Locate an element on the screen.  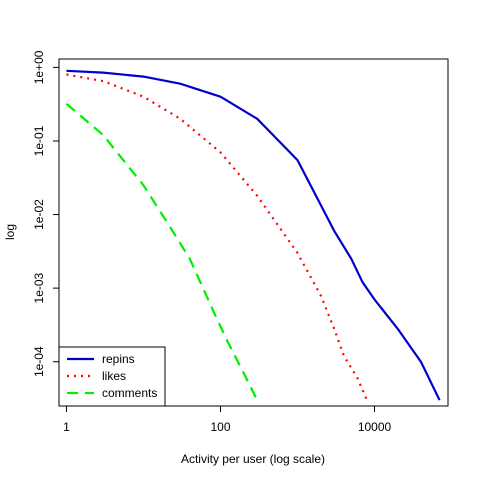
legend-label-repins: repins is located at coordinates (118, 359).